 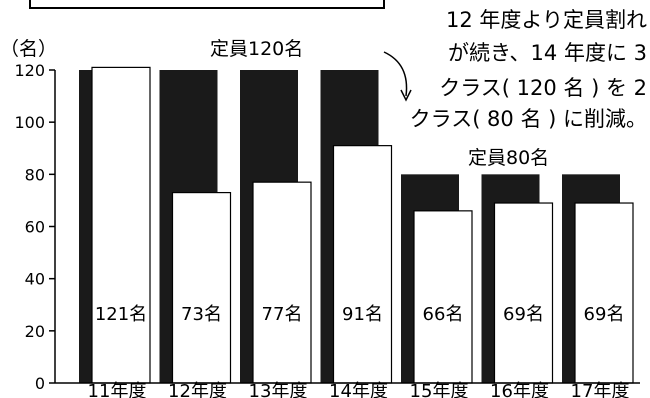 I want to click on annotation-note-line-1: 12 年度より定員割れ, so click(x=546, y=20).